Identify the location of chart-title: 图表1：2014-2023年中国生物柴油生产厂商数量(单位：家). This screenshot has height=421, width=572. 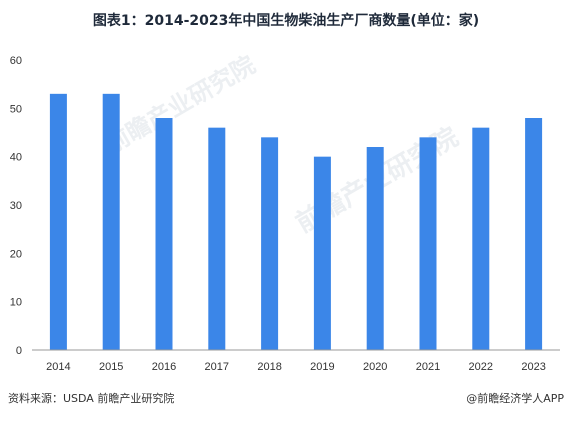
(286, 21).